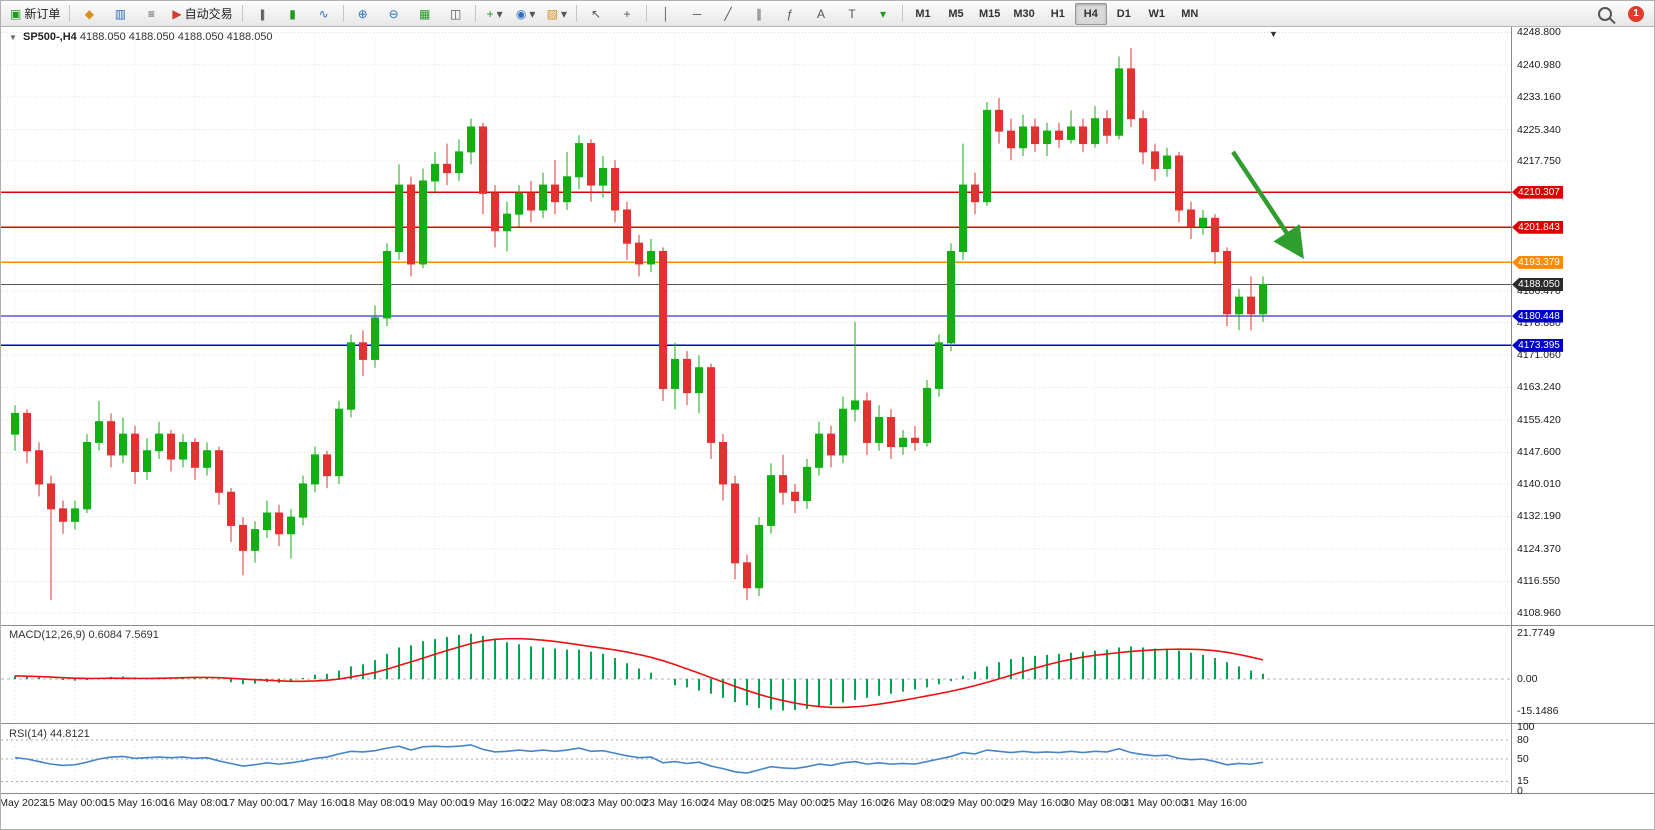 The height and width of the screenshot is (830, 1655). Describe the element at coordinates (1024, 13) in the screenshot. I see `timeframe-m30: M30` at that location.